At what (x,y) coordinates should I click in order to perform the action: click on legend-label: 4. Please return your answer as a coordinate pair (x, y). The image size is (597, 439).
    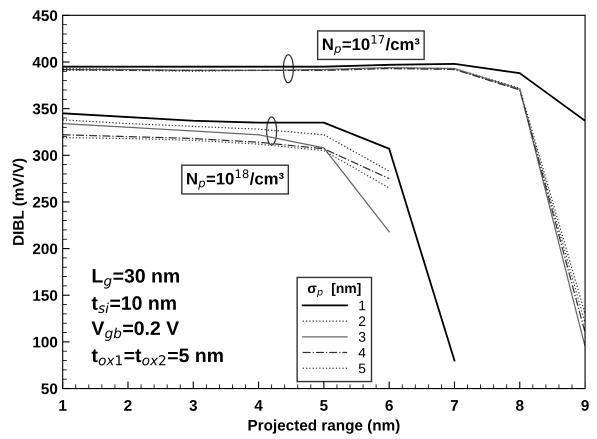
    Looking at the image, I should click on (362, 353).